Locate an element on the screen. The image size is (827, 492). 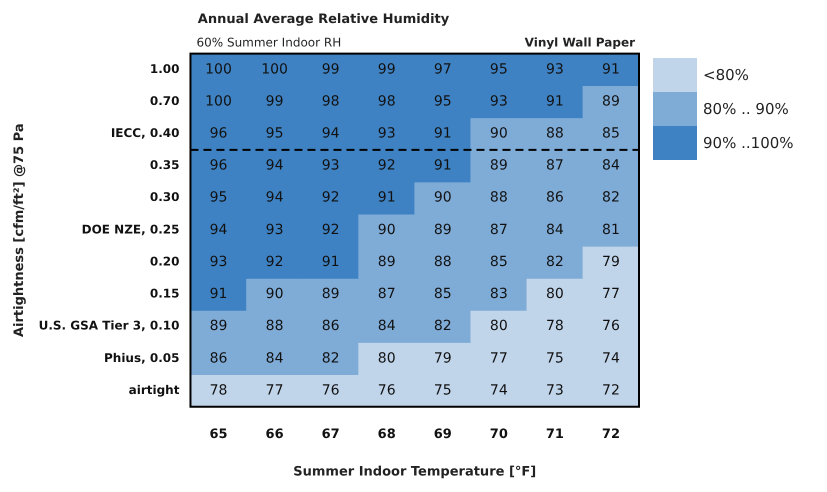
data-label: 96 is located at coordinates (219, 166).